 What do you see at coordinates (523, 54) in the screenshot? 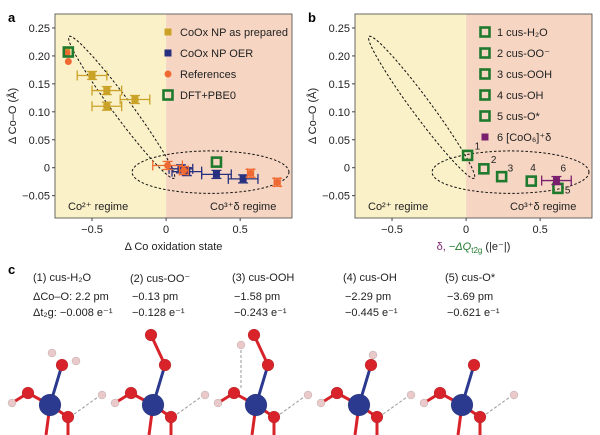
I see `legend-label: 2 cus-OO⁻` at bounding box center [523, 54].